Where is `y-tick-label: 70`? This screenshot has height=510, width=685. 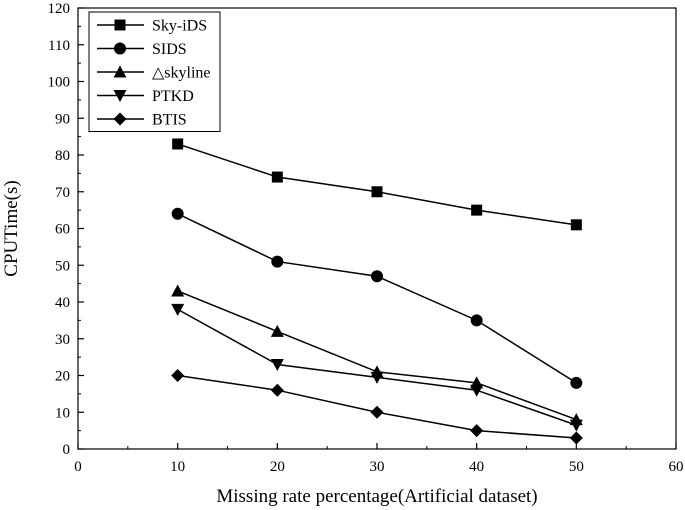 y-tick-label: 70 is located at coordinates (62, 193).